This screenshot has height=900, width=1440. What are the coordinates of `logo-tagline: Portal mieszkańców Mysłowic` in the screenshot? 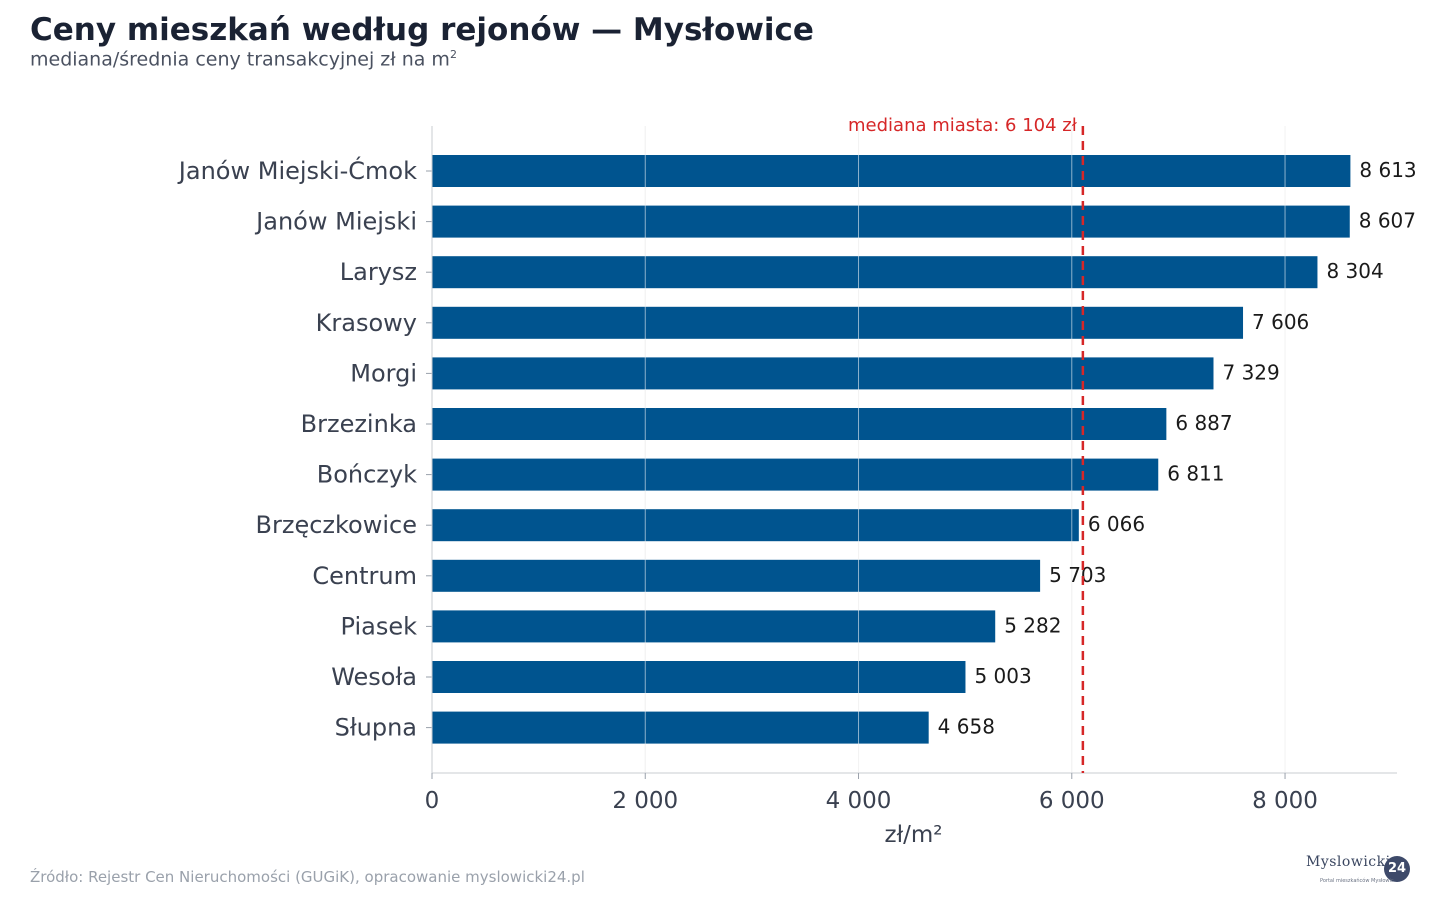 It's located at (1357, 881).